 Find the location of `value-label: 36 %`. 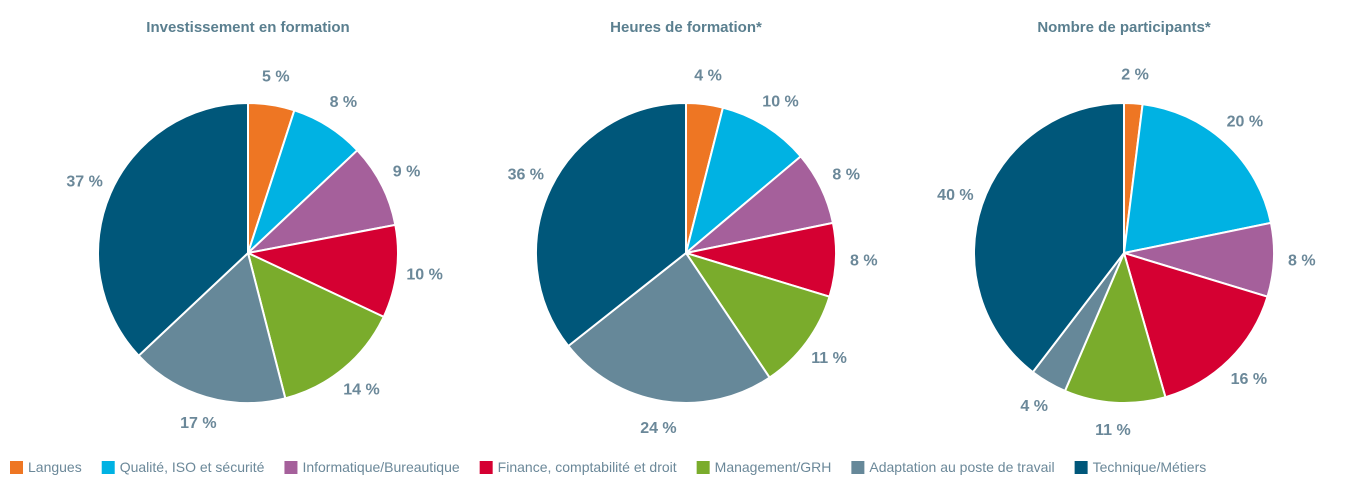

value-label: 36 % is located at coordinates (526, 175).